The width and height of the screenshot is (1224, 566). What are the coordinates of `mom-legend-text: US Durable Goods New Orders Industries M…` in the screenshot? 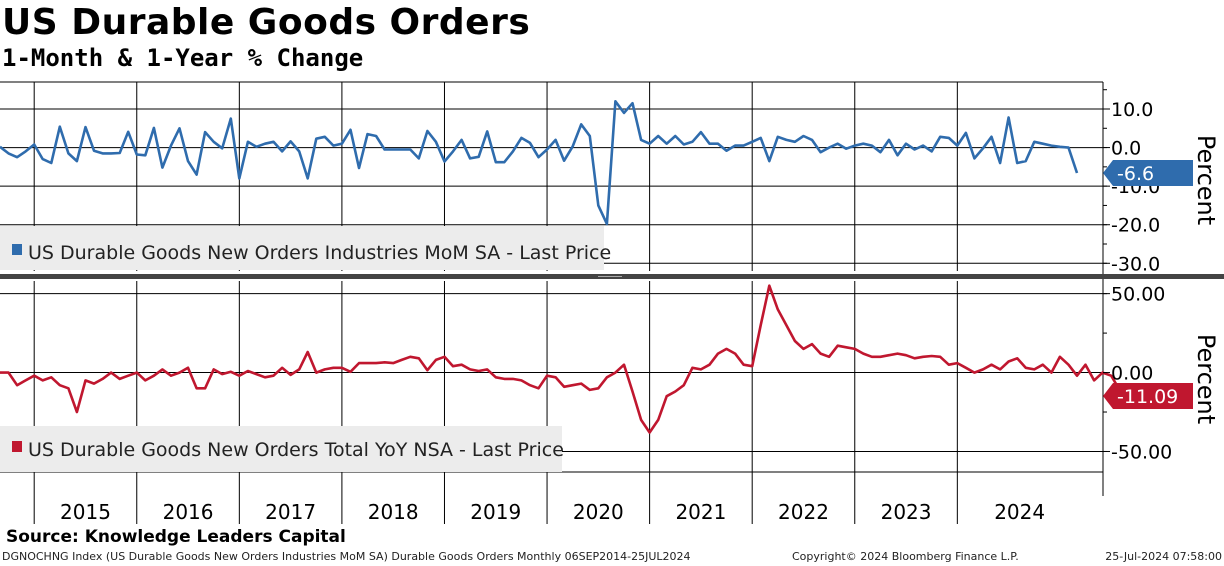 It's located at (319, 253).